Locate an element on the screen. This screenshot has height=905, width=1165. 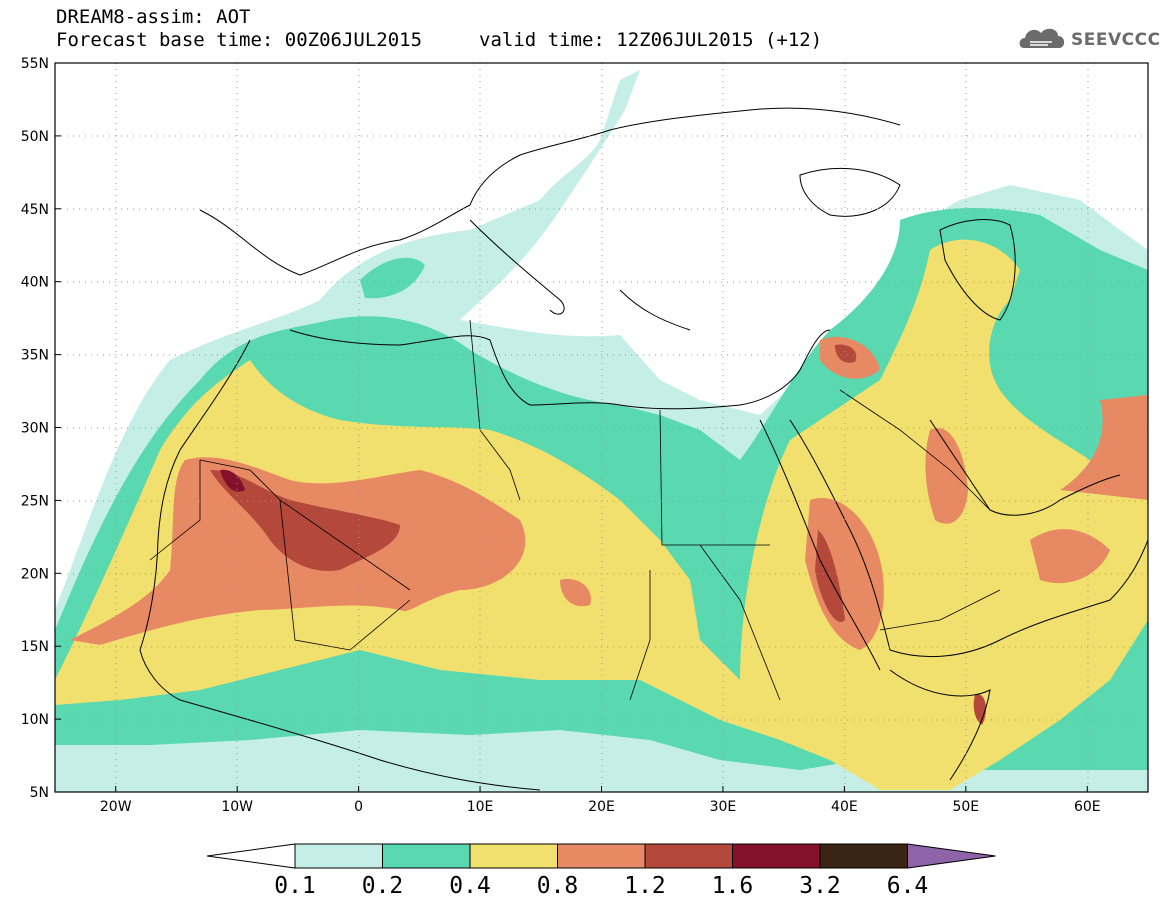
colorbar-label: 6.4 is located at coordinates (908, 886).